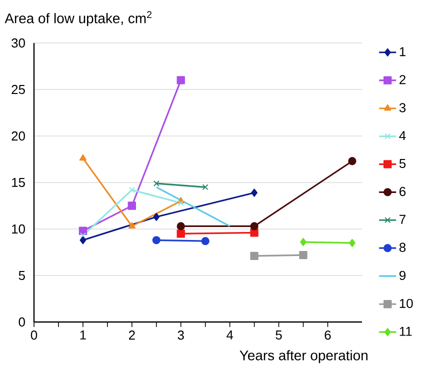 The height and width of the screenshot is (380, 445). I want to click on y-tick-label: 5, so click(21, 275).